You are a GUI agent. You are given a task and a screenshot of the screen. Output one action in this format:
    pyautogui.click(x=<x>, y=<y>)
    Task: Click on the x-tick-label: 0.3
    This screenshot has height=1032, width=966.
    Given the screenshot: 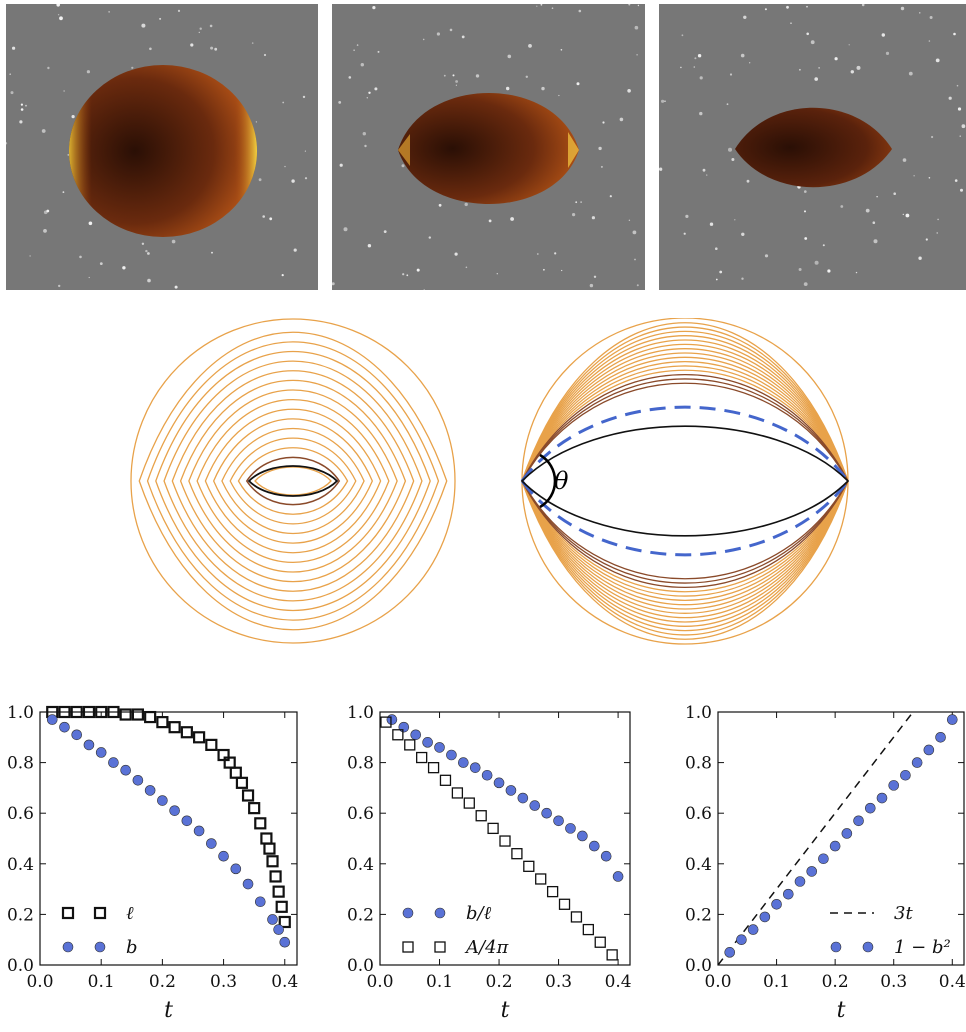 What is the action you would take?
    pyautogui.click(x=893, y=982)
    